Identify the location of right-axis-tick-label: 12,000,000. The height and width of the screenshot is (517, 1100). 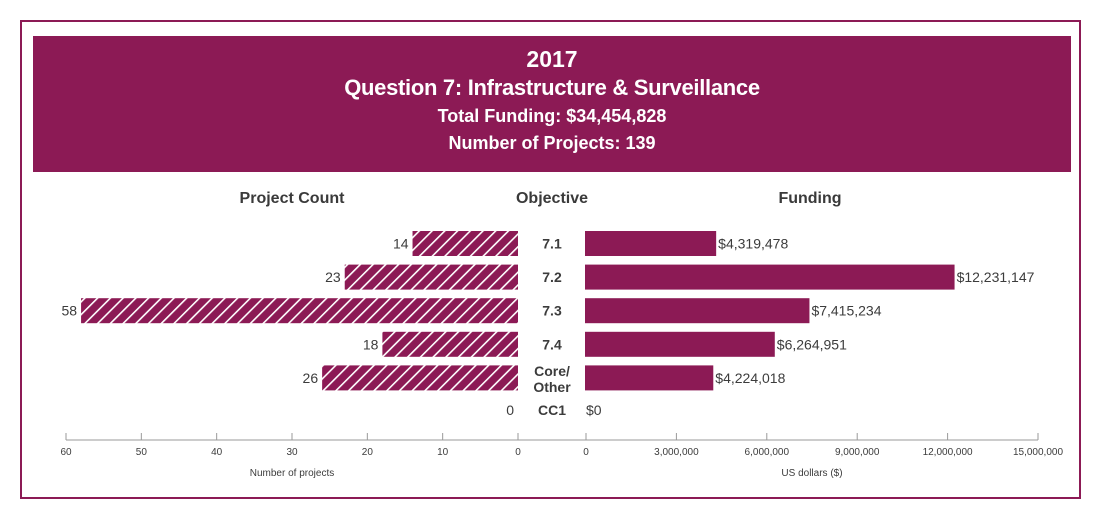
(948, 452).